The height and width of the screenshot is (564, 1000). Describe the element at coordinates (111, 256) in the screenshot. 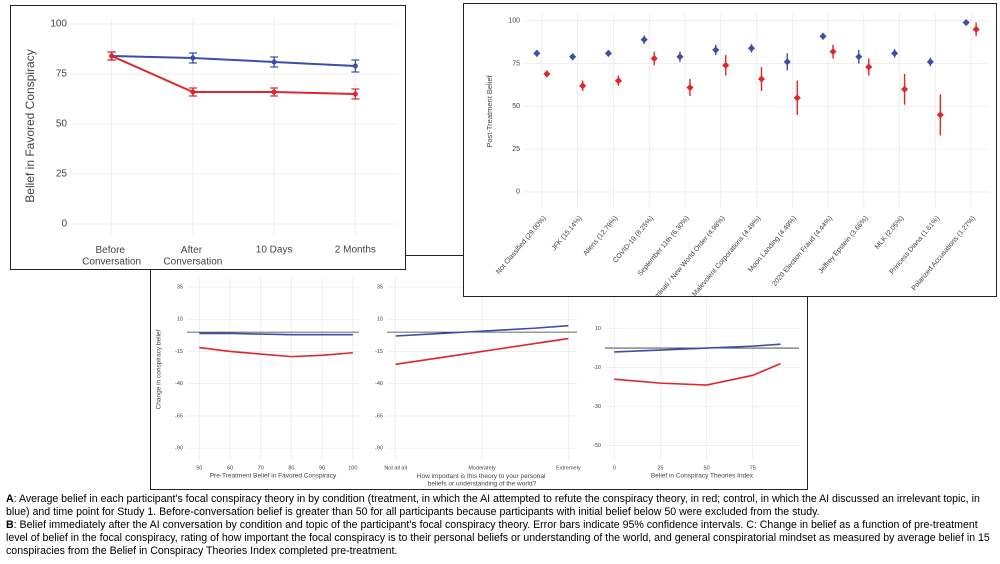

I see `x-tick-label: Before Conversation` at that location.